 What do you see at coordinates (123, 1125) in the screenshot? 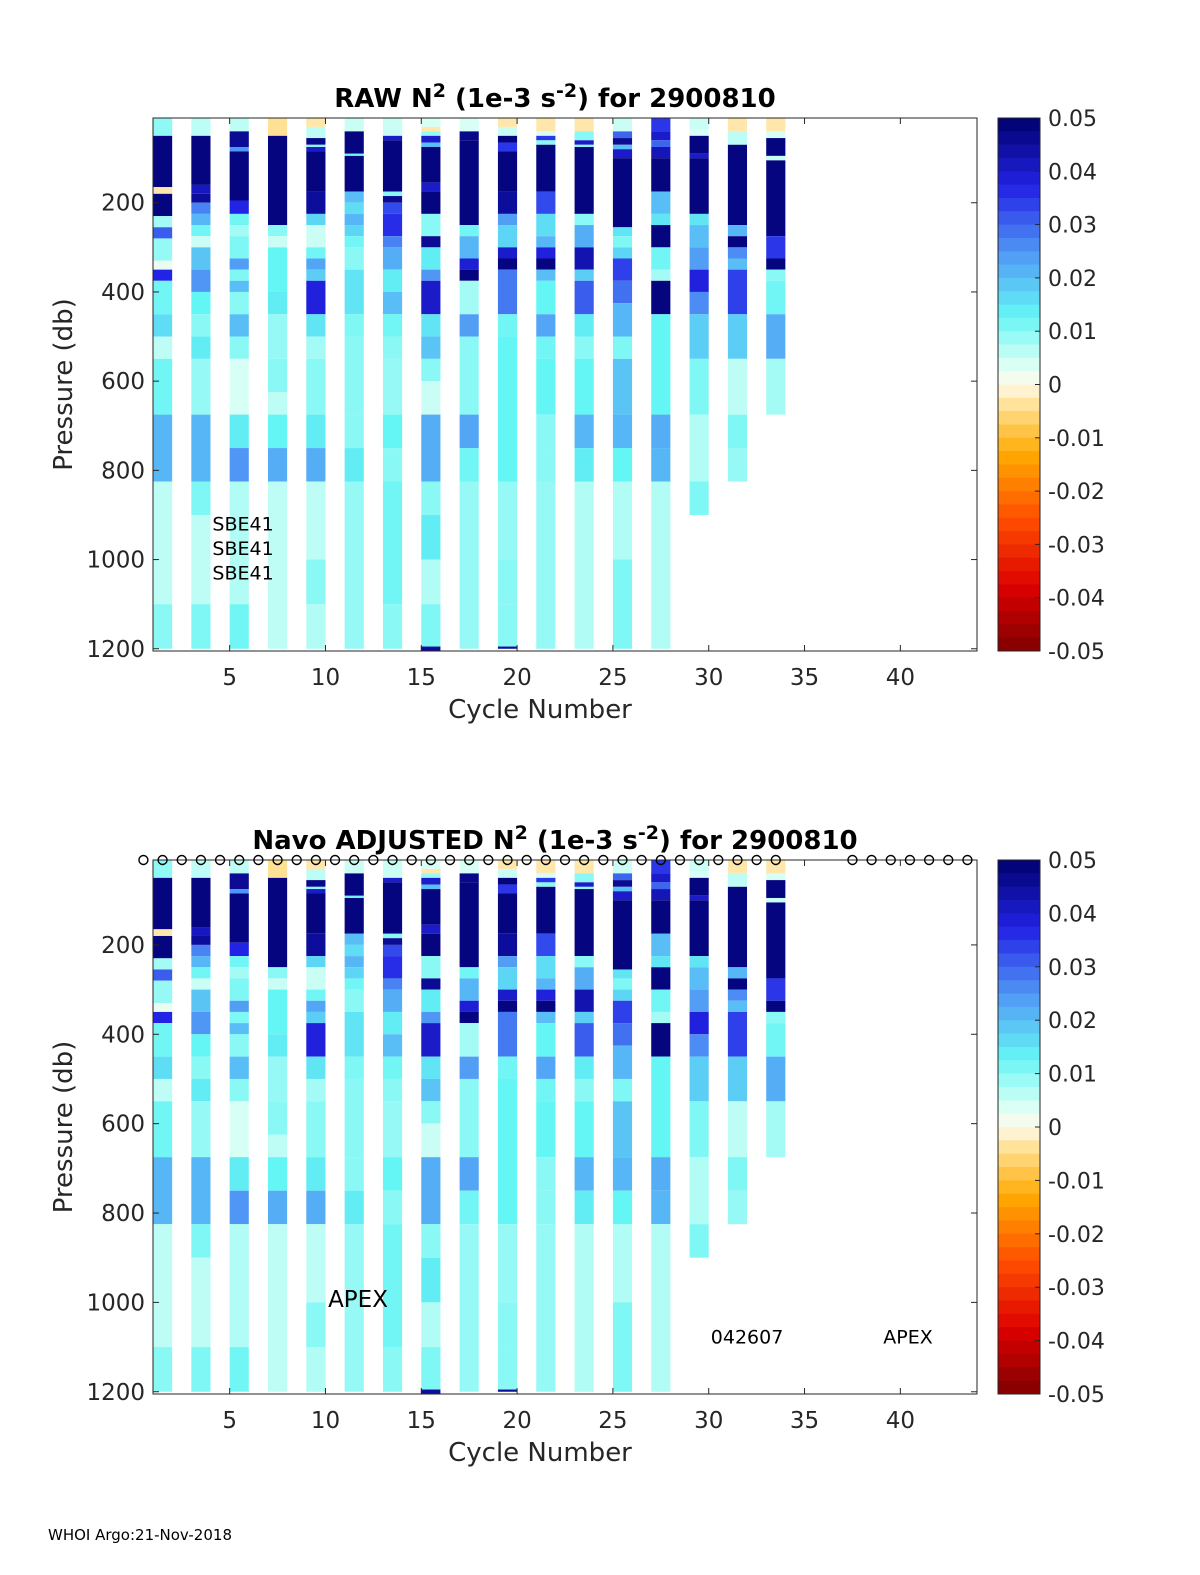
I see `y-tick-label: 600` at bounding box center [123, 1125].